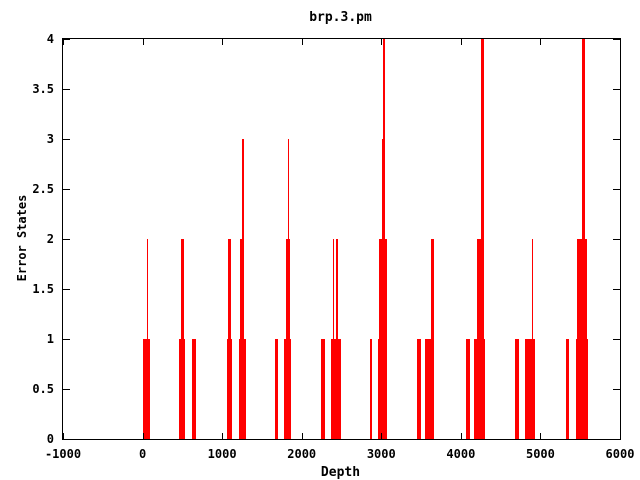 The width and height of the screenshot is (640, 480). I want to click on x-tick-label: 3000, so click(381, 454).